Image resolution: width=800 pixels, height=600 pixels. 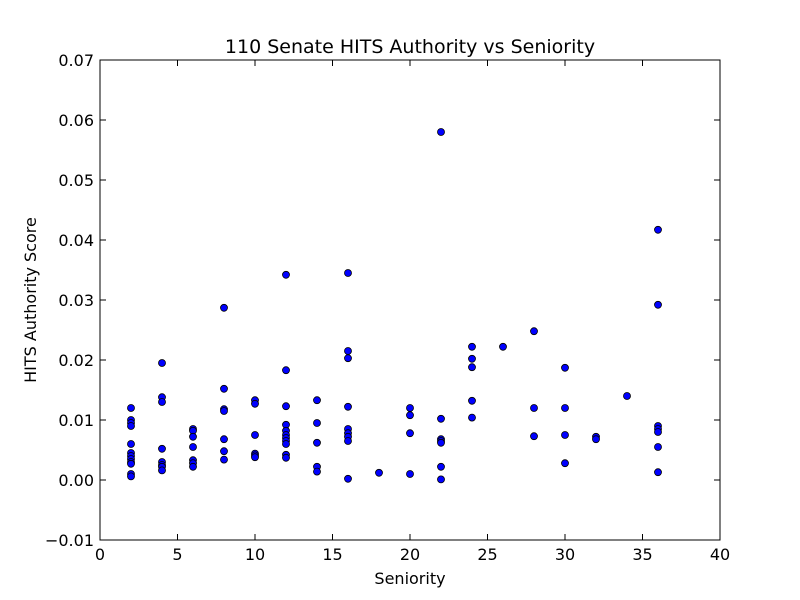 I want to click on y-tick-label: 0.05, so click(x=76, y=180).